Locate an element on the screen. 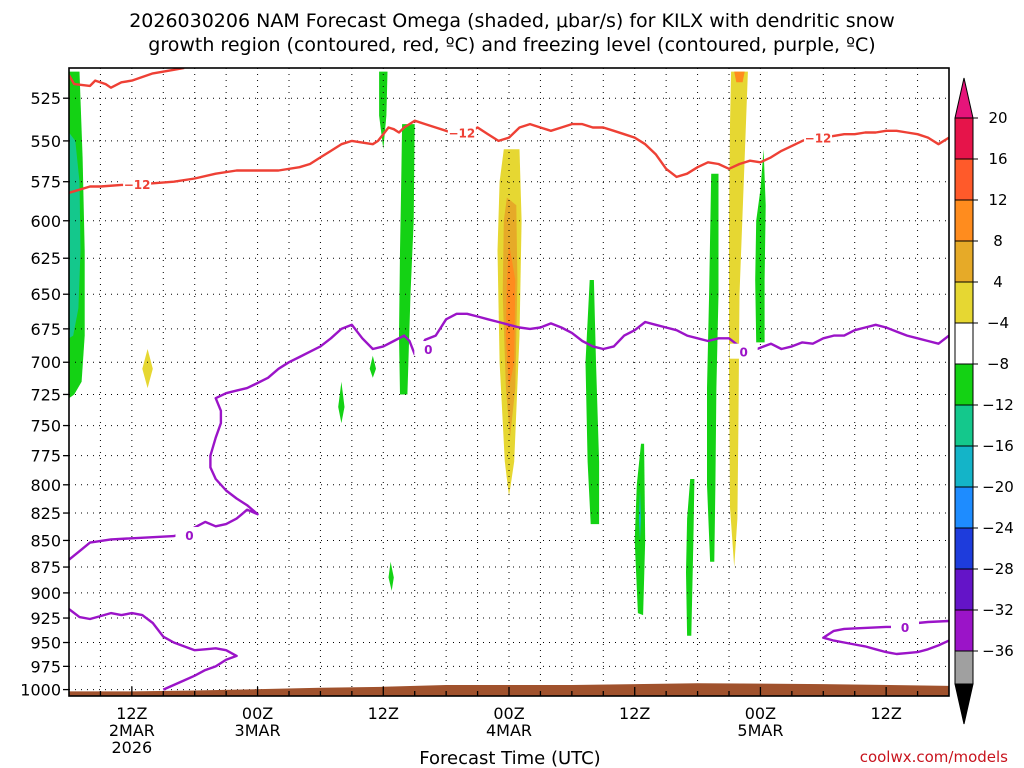 This screenshot has width=1024, height=768. y-tick-label: 675 is located at coordinates (45, 329).